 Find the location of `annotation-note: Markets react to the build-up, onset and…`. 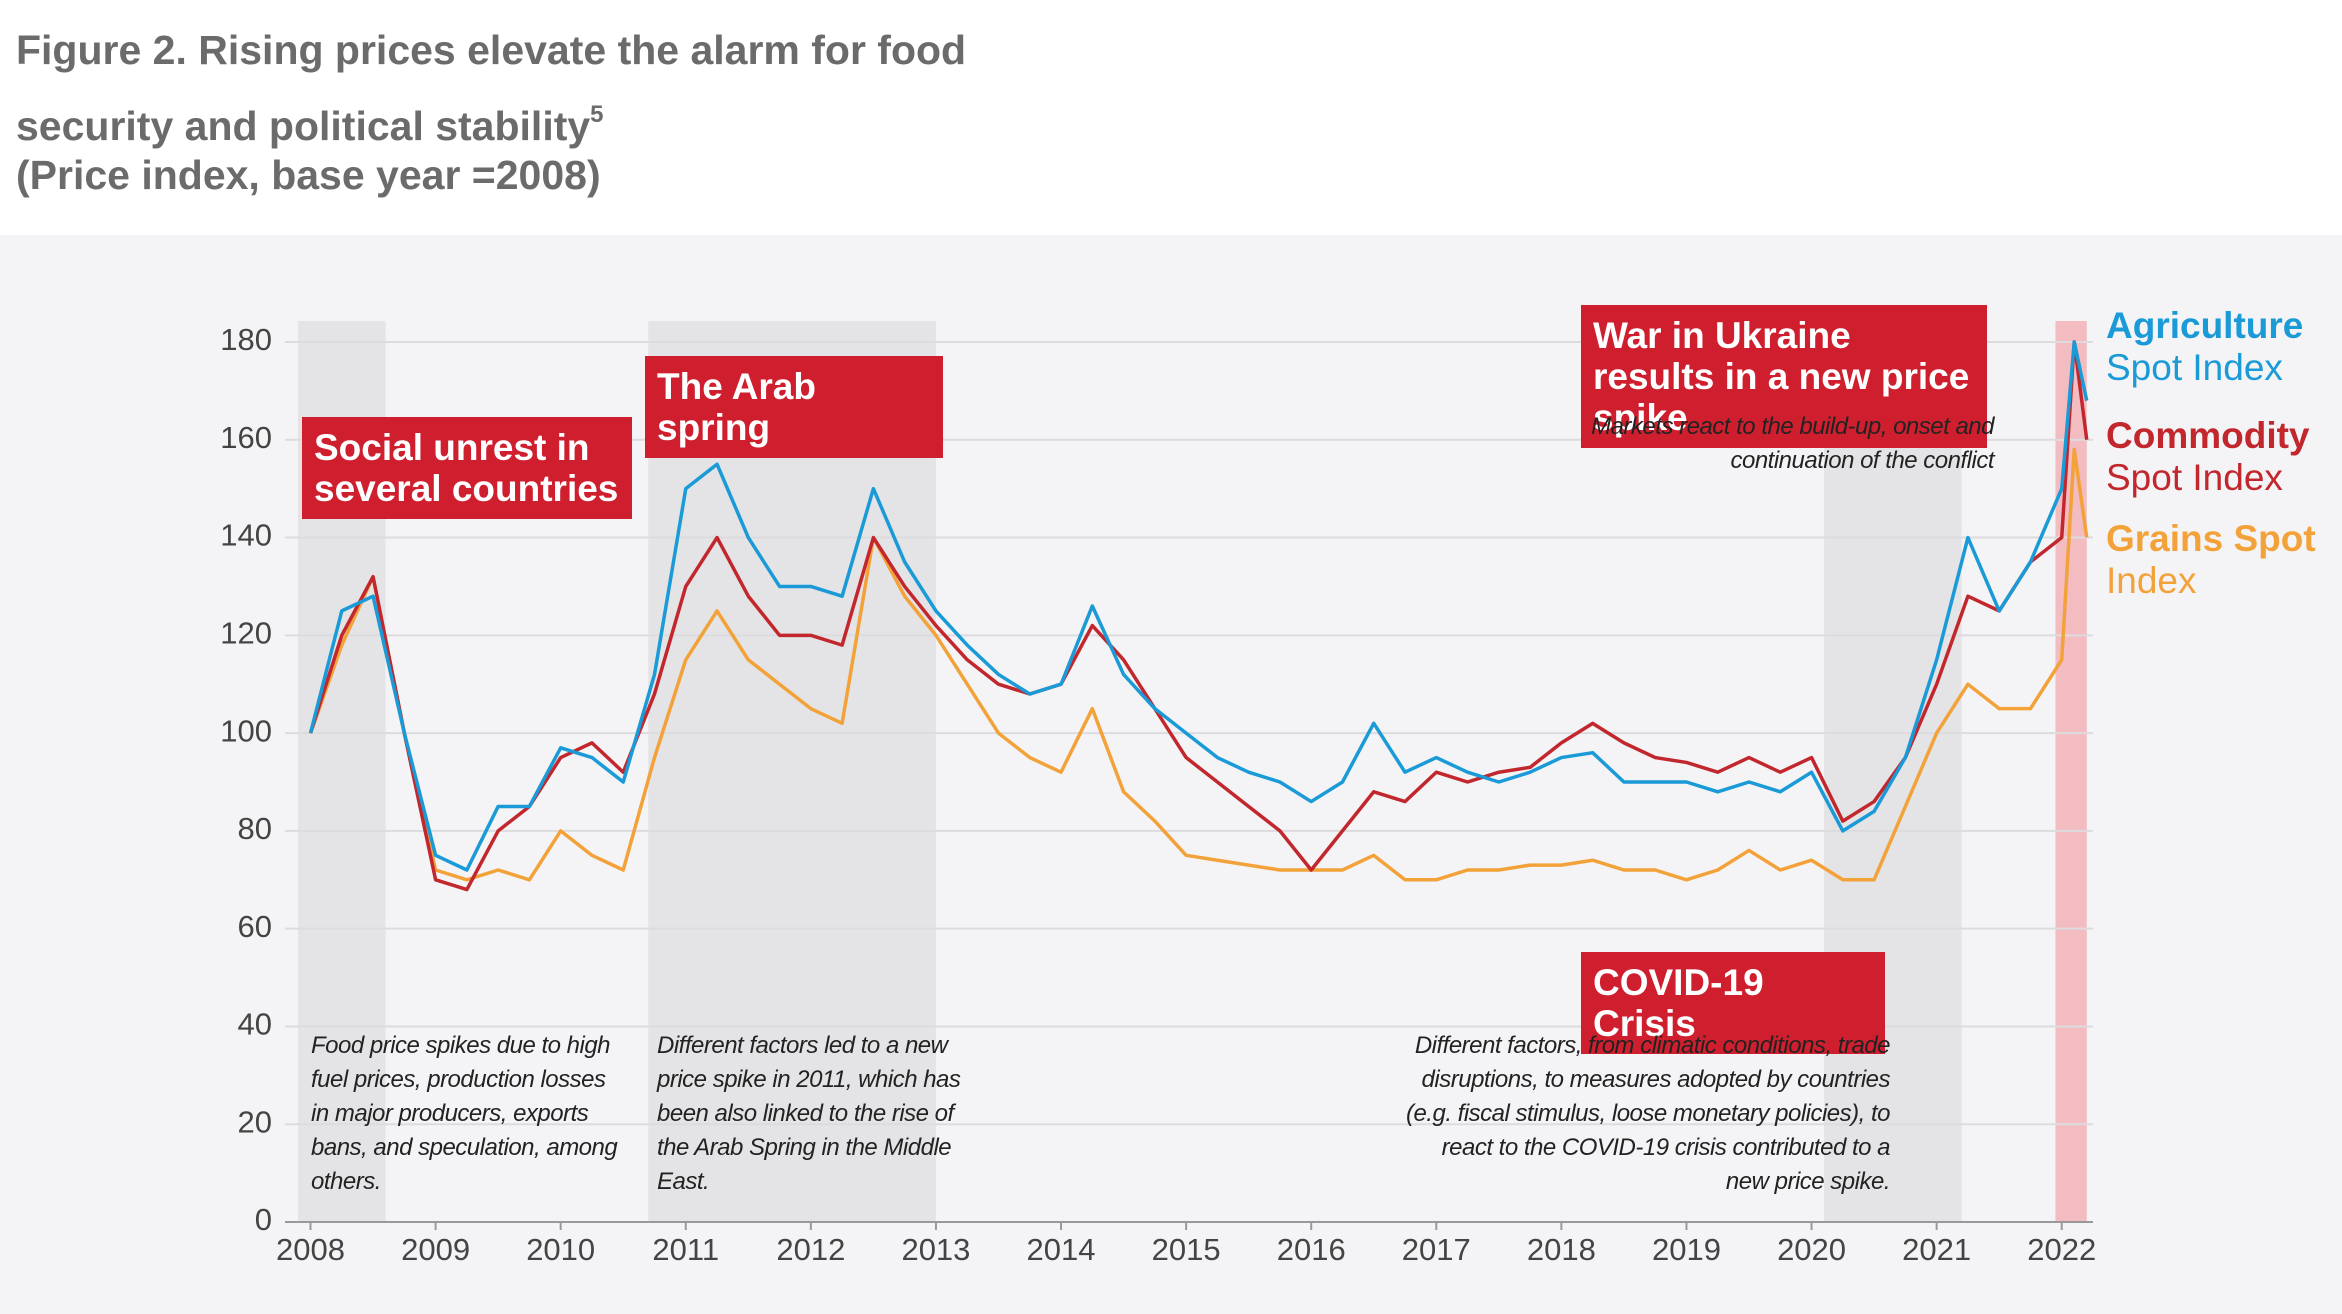

annotation-note: Markets react to the build-up, onset and… is located at coordinates (1792, 443).